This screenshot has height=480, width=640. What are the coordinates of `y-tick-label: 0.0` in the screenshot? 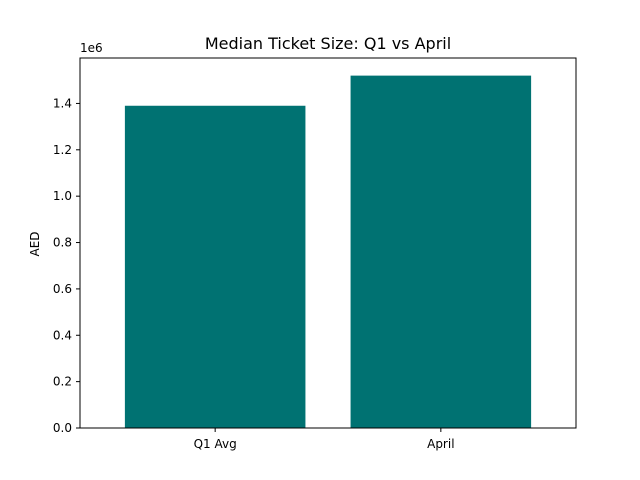 It's located at (62, 428).